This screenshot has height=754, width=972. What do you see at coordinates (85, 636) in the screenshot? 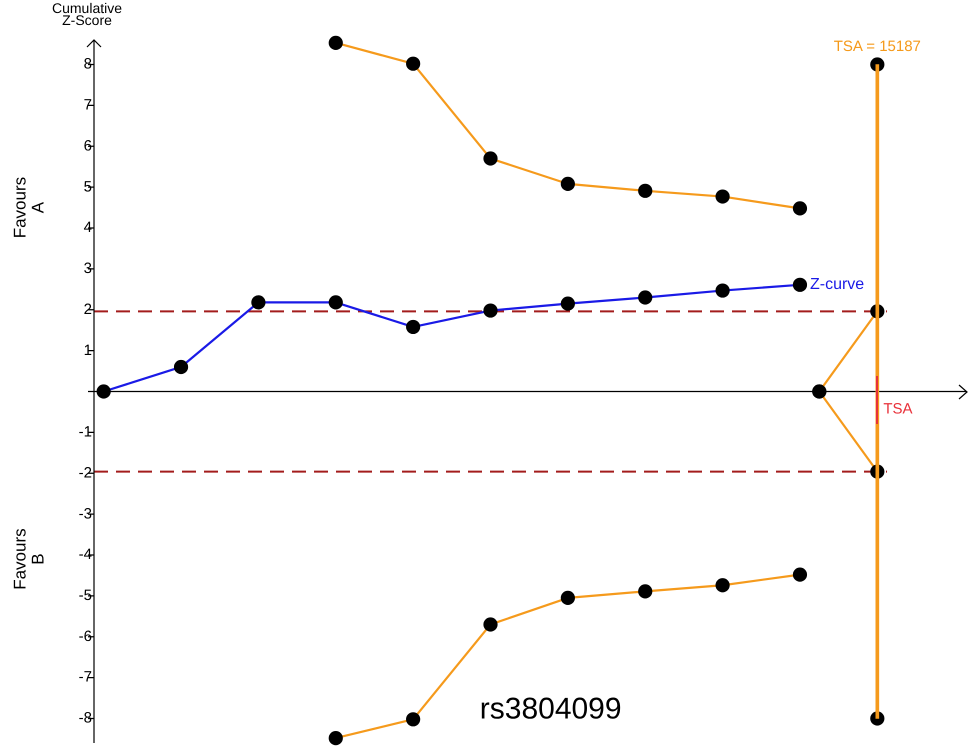
I see `y-tick-label: -6` at bounding box center [85, 636].